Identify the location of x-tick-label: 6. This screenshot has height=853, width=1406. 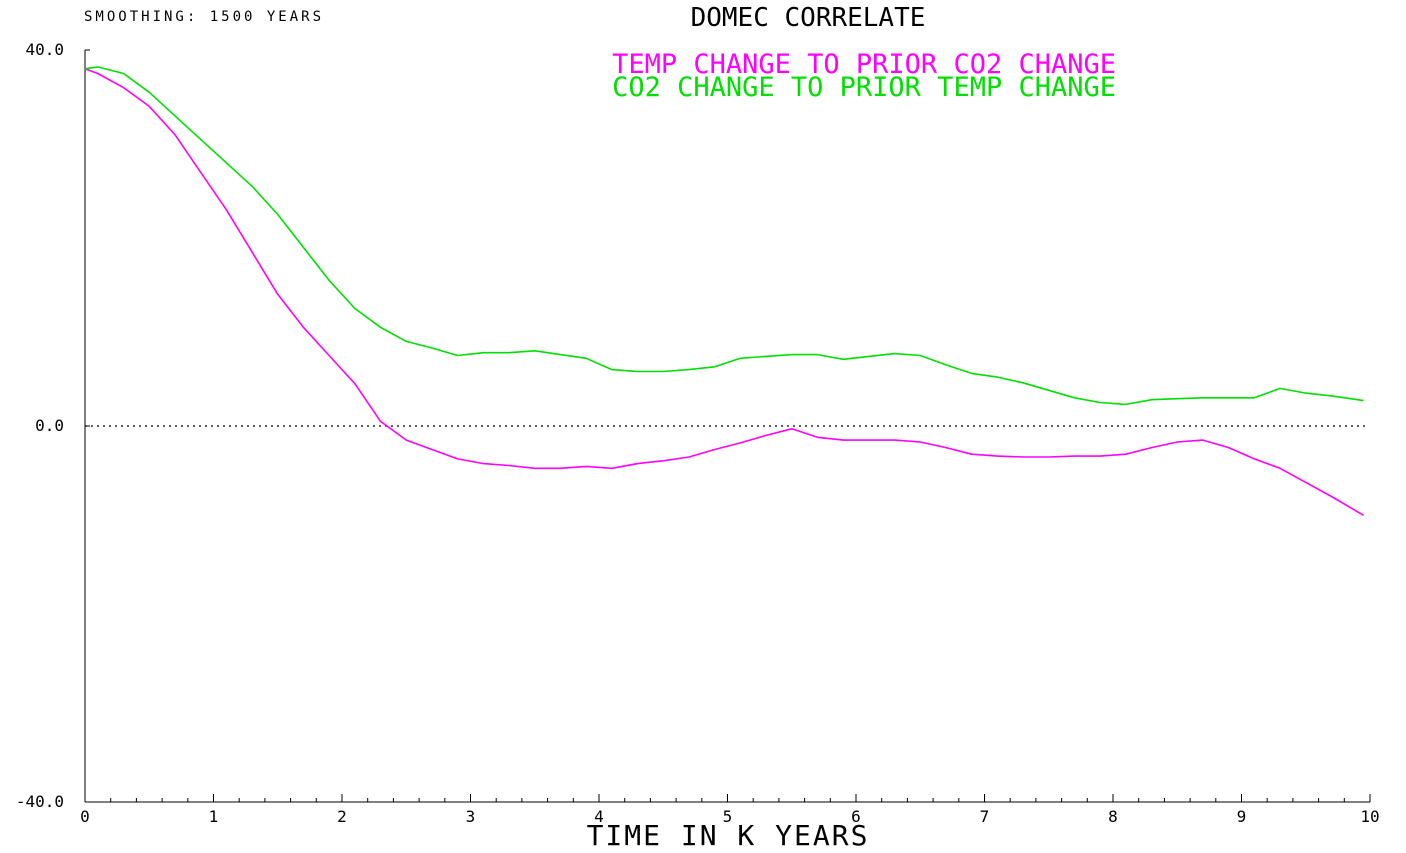
(856, 816).